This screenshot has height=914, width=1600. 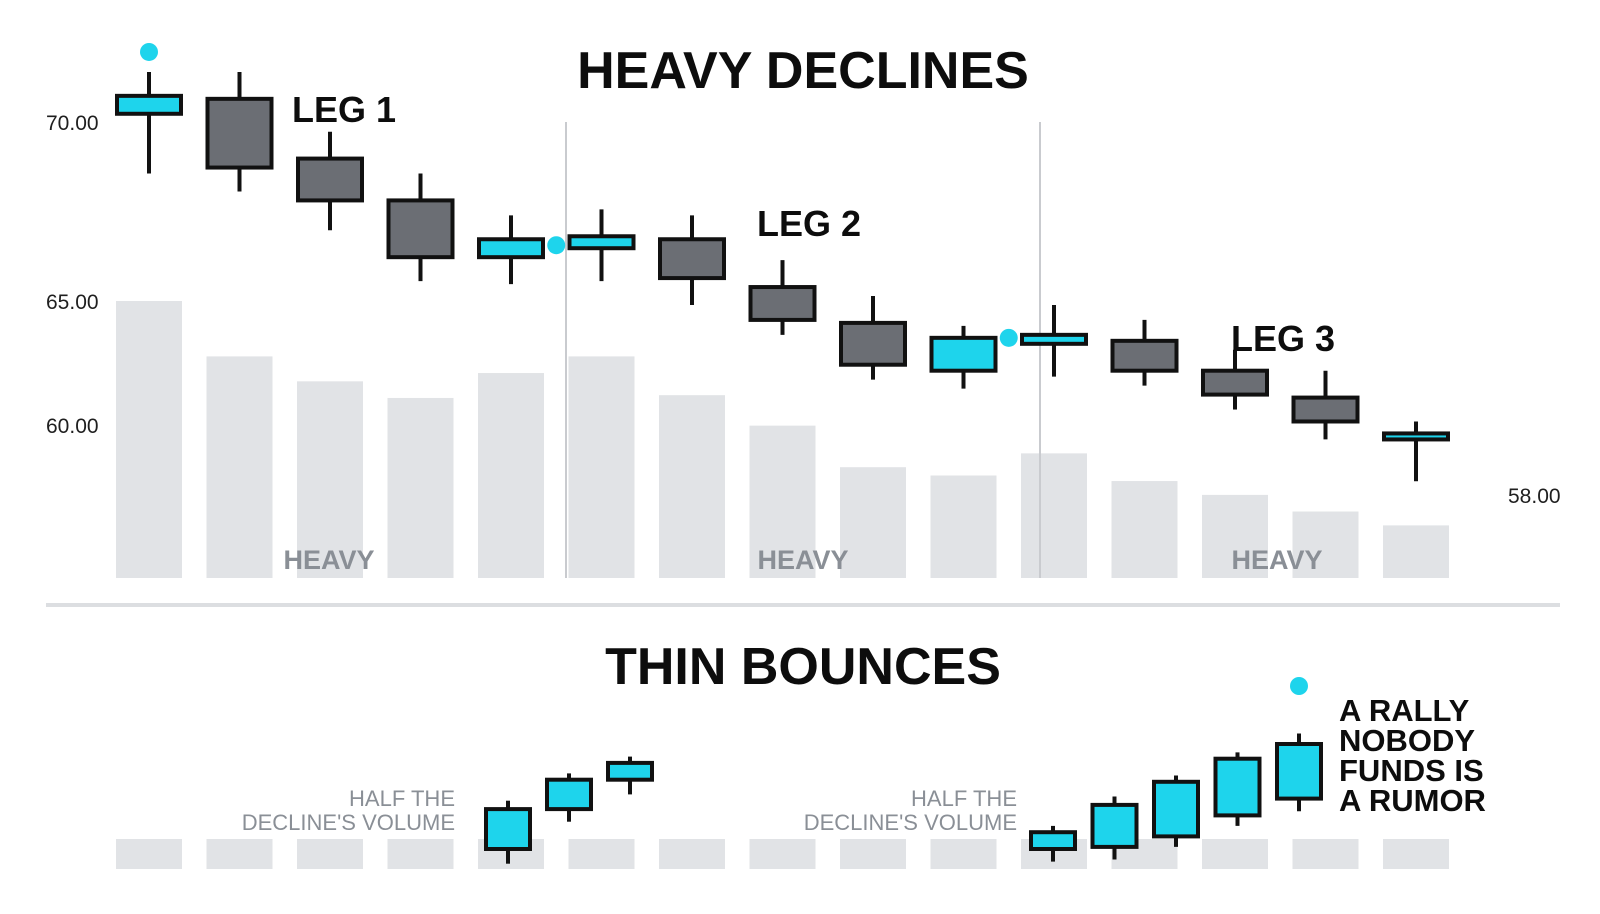 I want to click on leg-2-label: LEG 2, so click(x=809, y=223).